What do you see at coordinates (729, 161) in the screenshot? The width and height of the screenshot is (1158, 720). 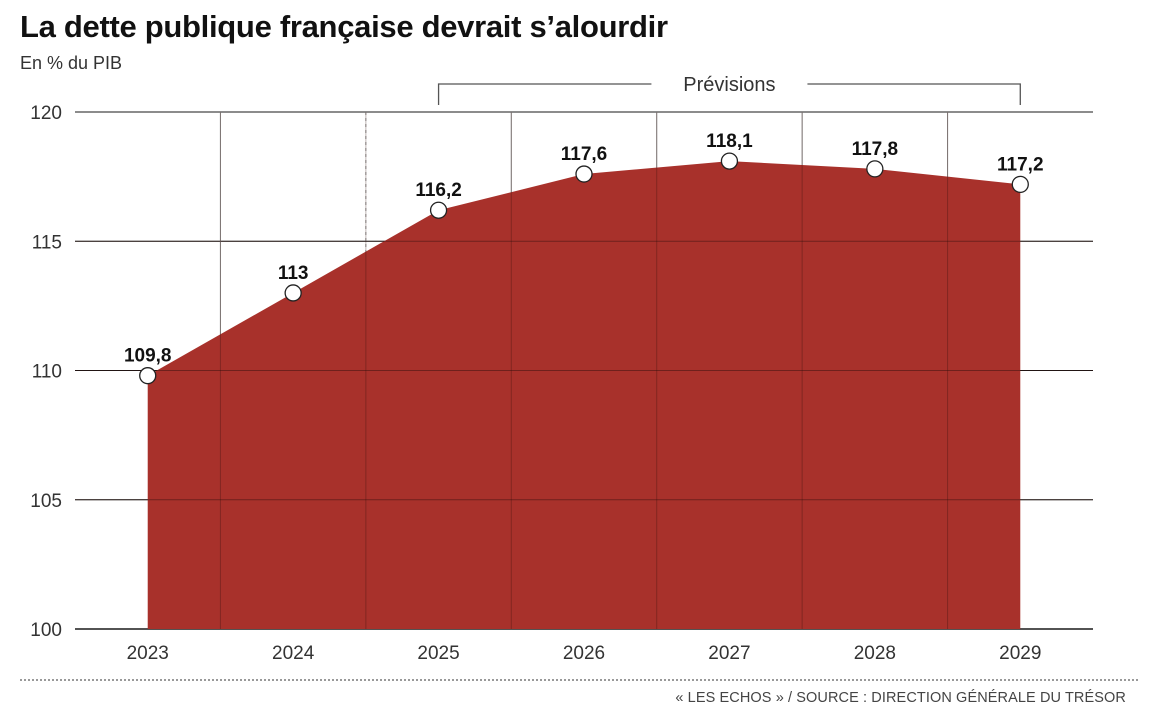 I see `data-point-2027` at bounding box center [729, 161].